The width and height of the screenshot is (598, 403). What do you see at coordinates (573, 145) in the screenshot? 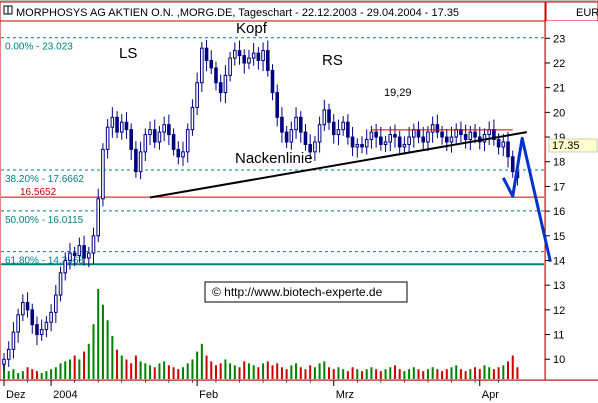
I see `last-value-marker: 17.35` at bounding box center [573, 145].